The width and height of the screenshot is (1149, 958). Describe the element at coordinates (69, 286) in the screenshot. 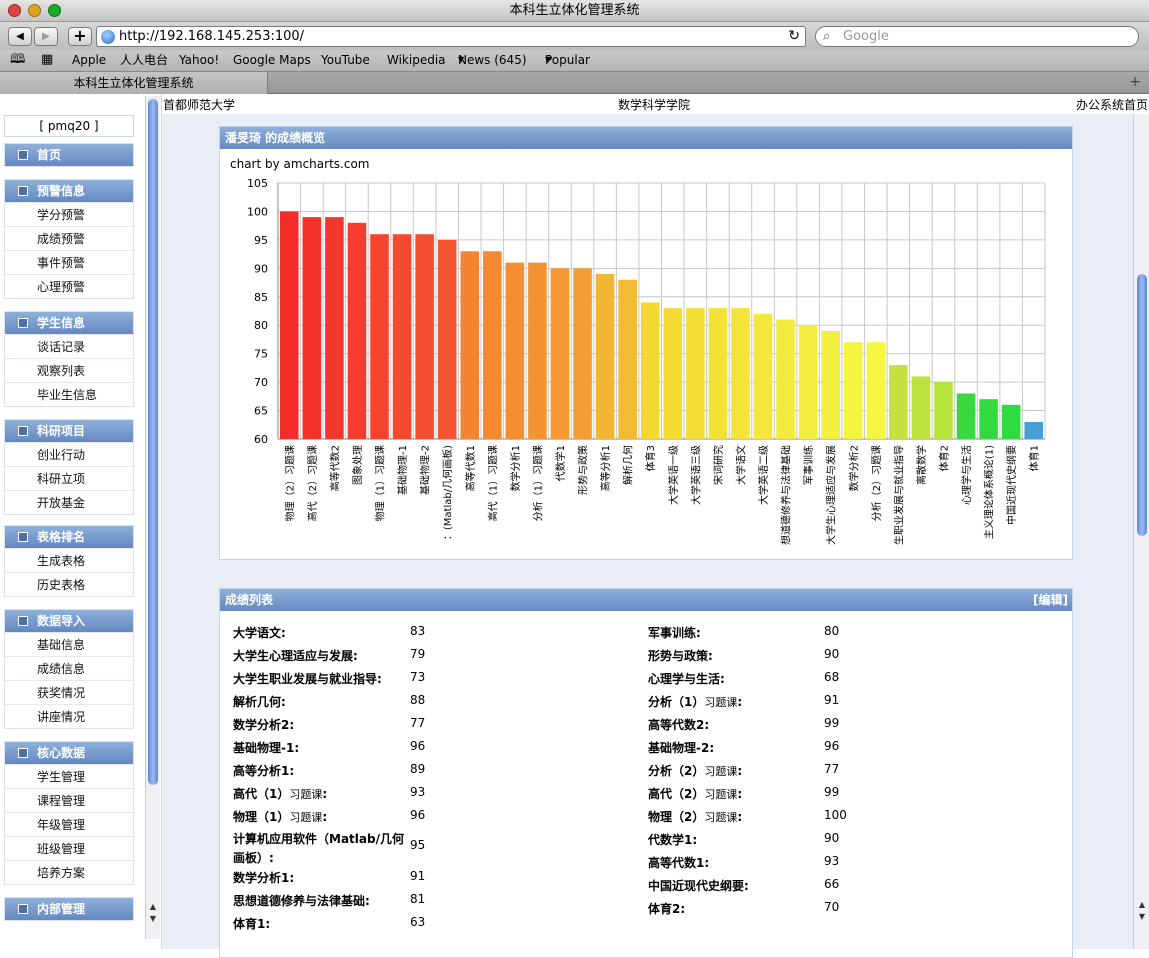

I see `sidebar-item: 心理预警` at that location.